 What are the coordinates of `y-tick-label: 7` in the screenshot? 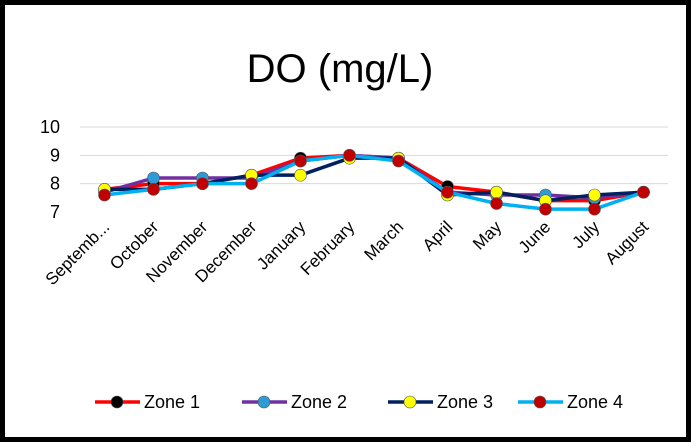 It's located at (55, 212).